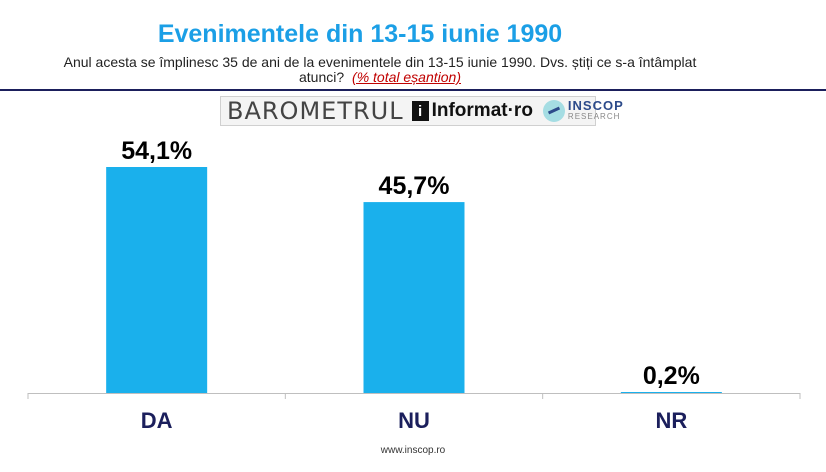 The width and height of the screenshot is (826, 472). I want to click on bar-da, so click(157, 280).